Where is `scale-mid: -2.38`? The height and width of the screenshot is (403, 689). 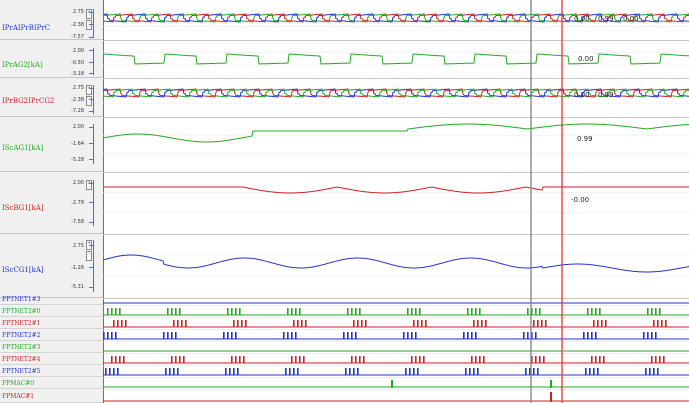 scale-mid: -2.38 is located at coordinates (77, 25).